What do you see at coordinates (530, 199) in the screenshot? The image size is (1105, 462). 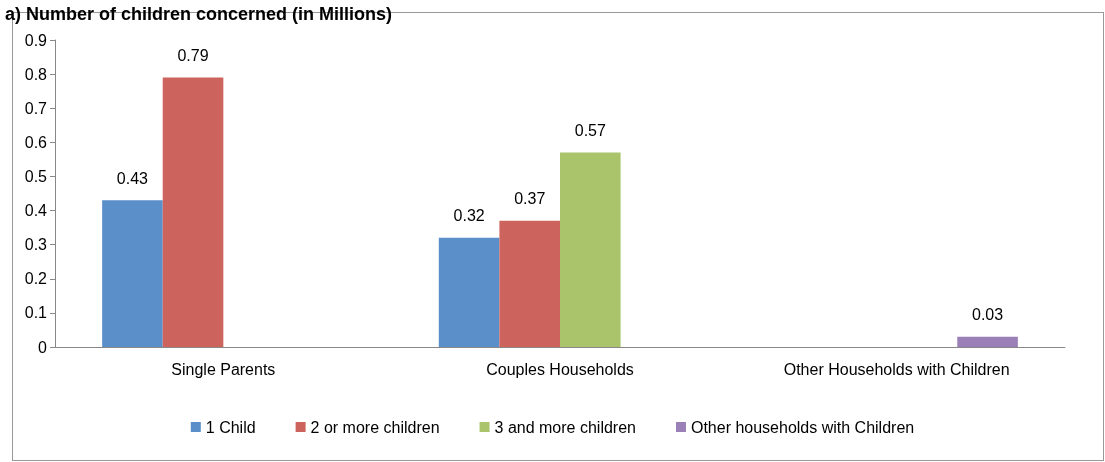 I see `data-label: 0.37` at bounding box center [530, 199].